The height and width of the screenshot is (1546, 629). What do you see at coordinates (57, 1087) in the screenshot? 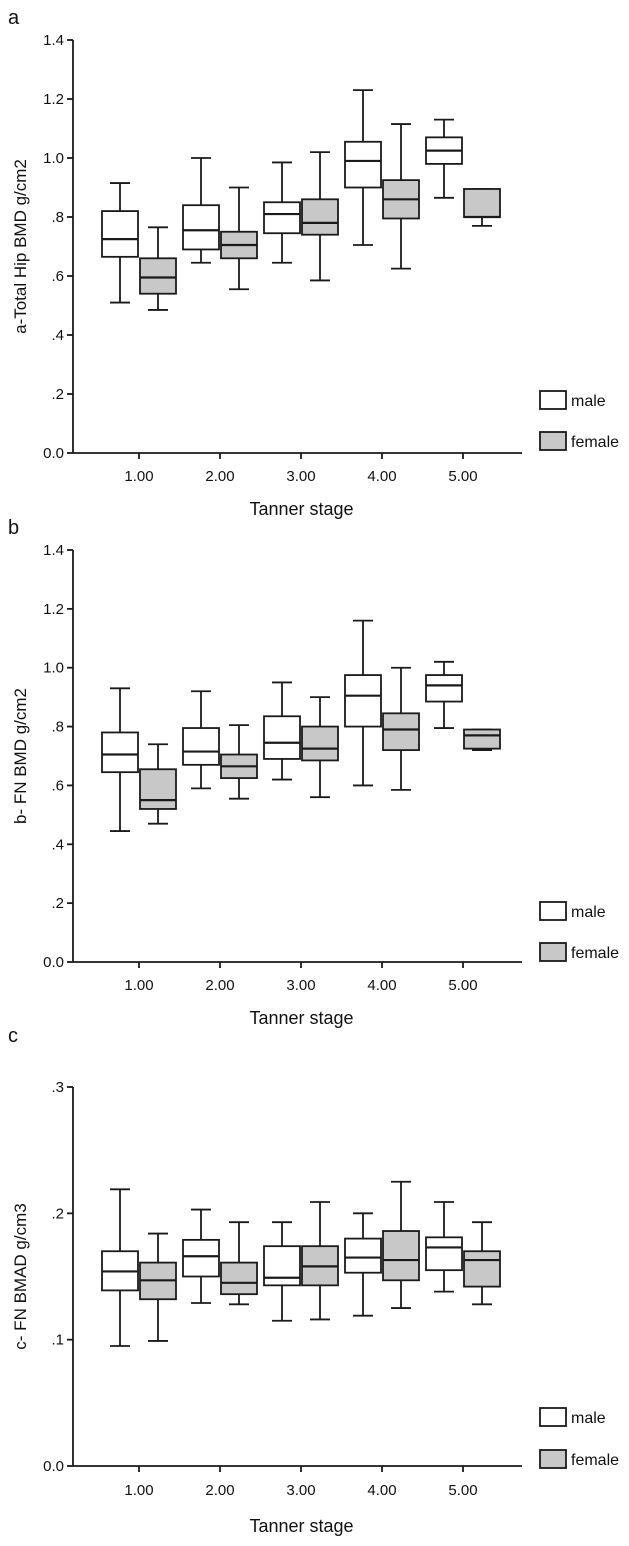
I see `y-tick-label: .3` at bounding box center [57, 1087].